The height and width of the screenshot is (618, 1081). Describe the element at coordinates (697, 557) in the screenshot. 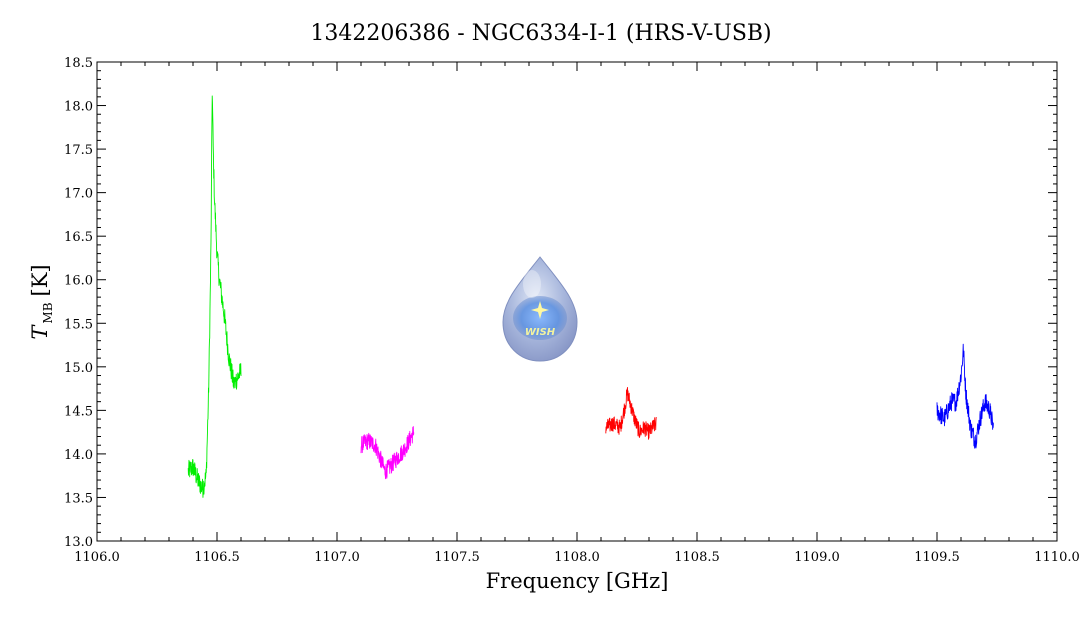

I see `x-tick-label: 1108.5` at that location.